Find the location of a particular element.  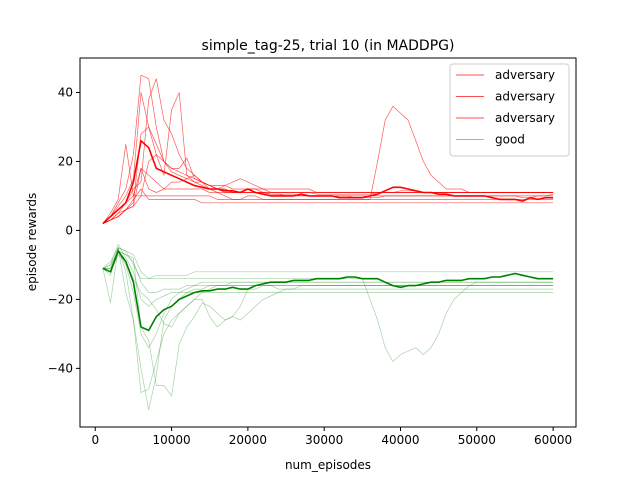

x-tick-label: 50000 is located at coordinates (477, 440).